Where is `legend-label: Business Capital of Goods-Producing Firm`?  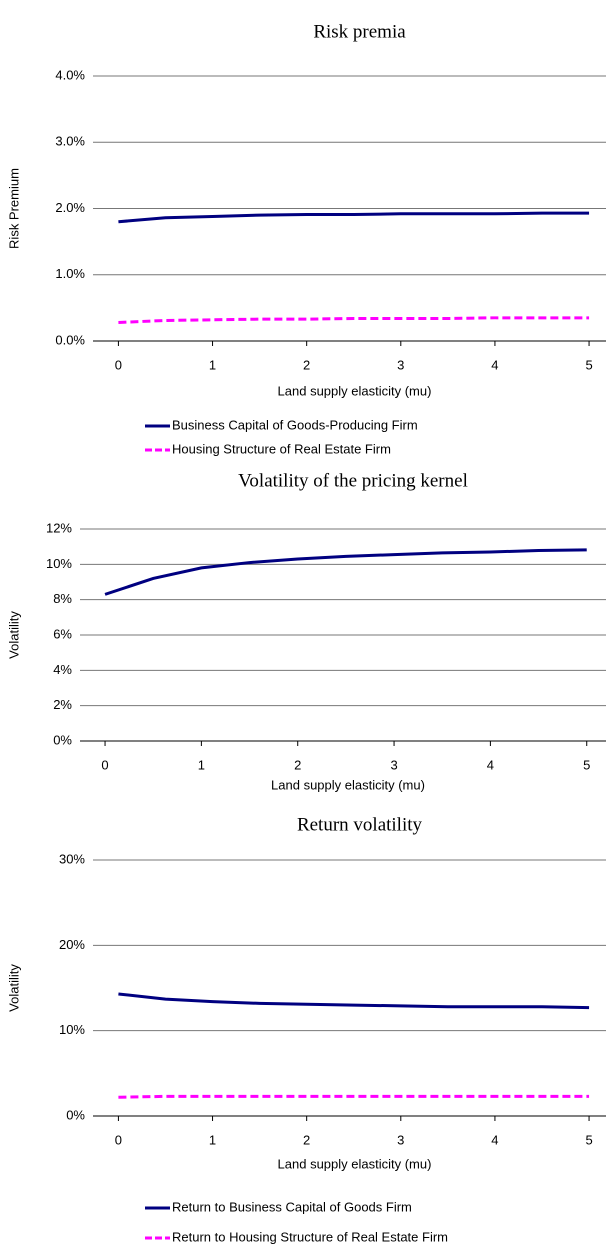 legend-label: Business Capital of Goods-Producing Firm is located at coordinates (295, 424).